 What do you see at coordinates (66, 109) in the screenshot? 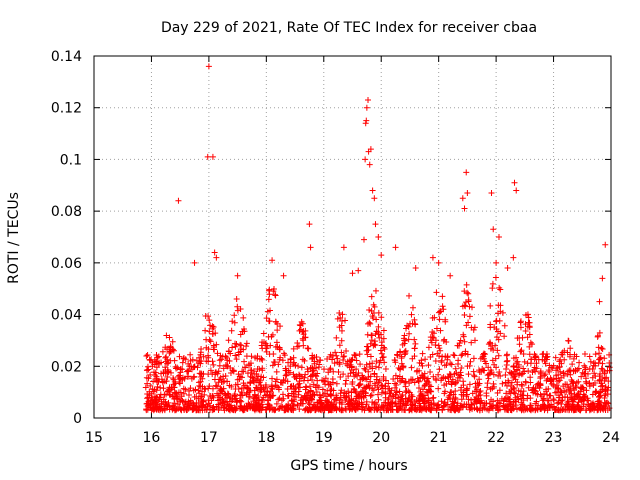
I see `y-tick-label: 0.12` at bounding box center [66, 109].